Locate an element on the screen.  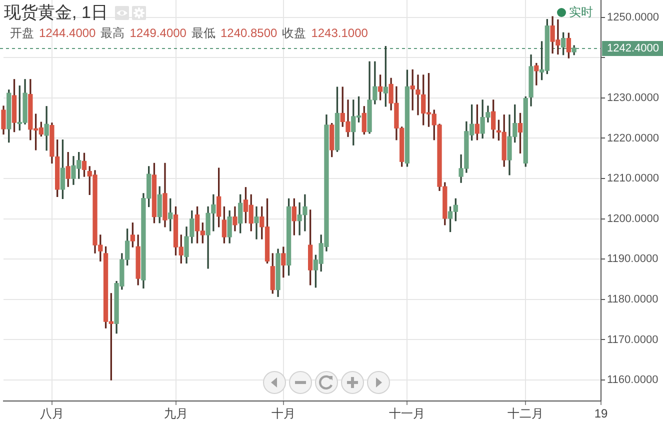
y-tick-label: 1190.0000 is located at coordinates (632, 259).